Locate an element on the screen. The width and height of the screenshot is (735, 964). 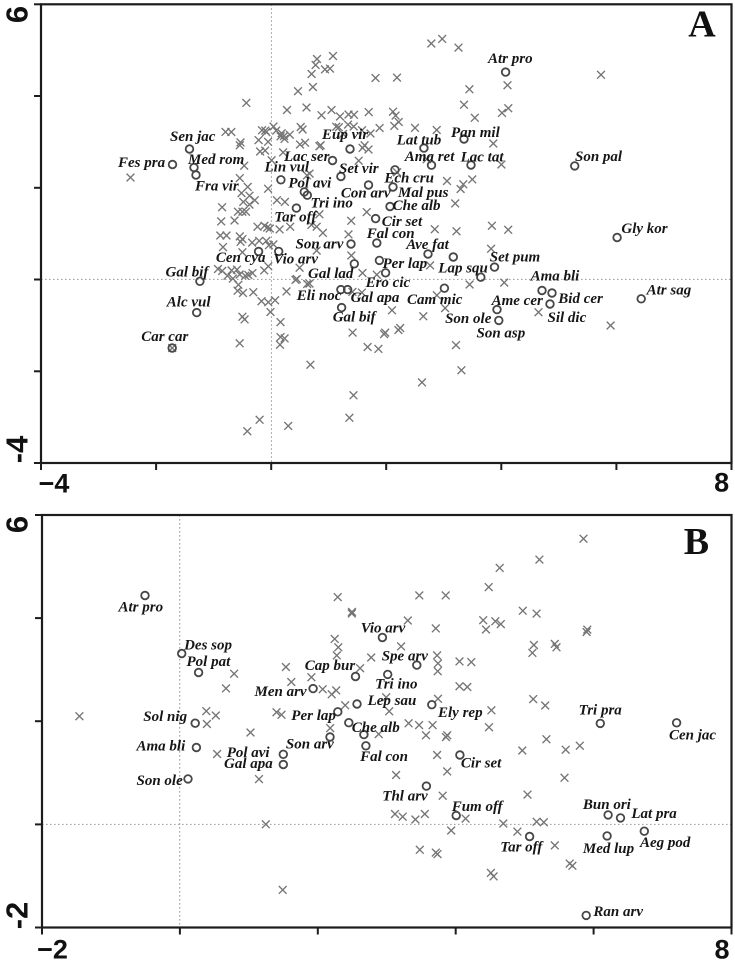
svg-text: Lep sau is located at coordinates (392, 701).